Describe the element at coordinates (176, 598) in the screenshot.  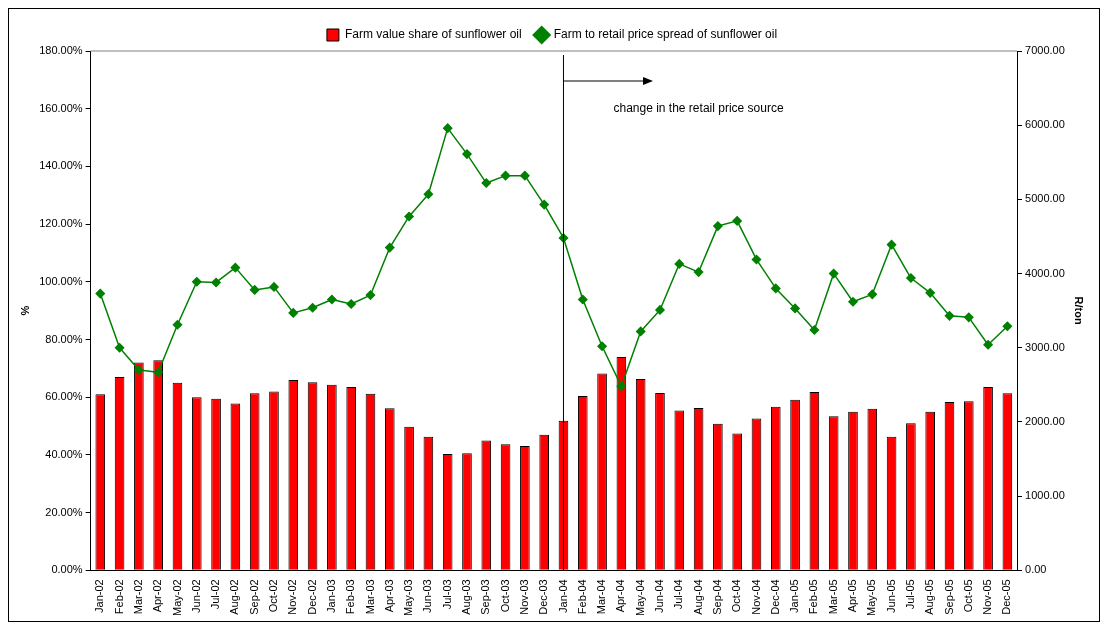
I see `x-tick-label: May-02` at that location.